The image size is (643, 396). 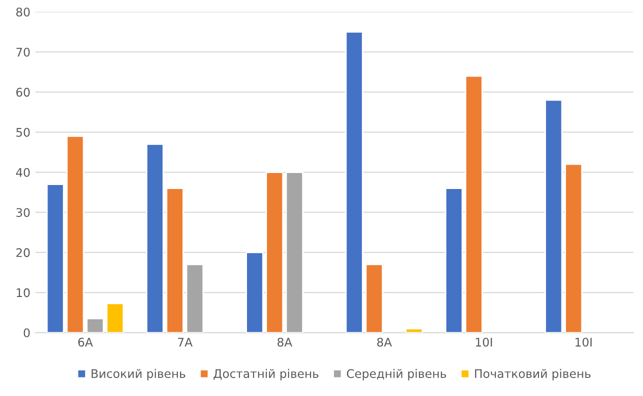 What do you see at coordinates (139, 374) in the screenshot?
I see `legend-label: Високий рівень` at bounding box center [139, 374].